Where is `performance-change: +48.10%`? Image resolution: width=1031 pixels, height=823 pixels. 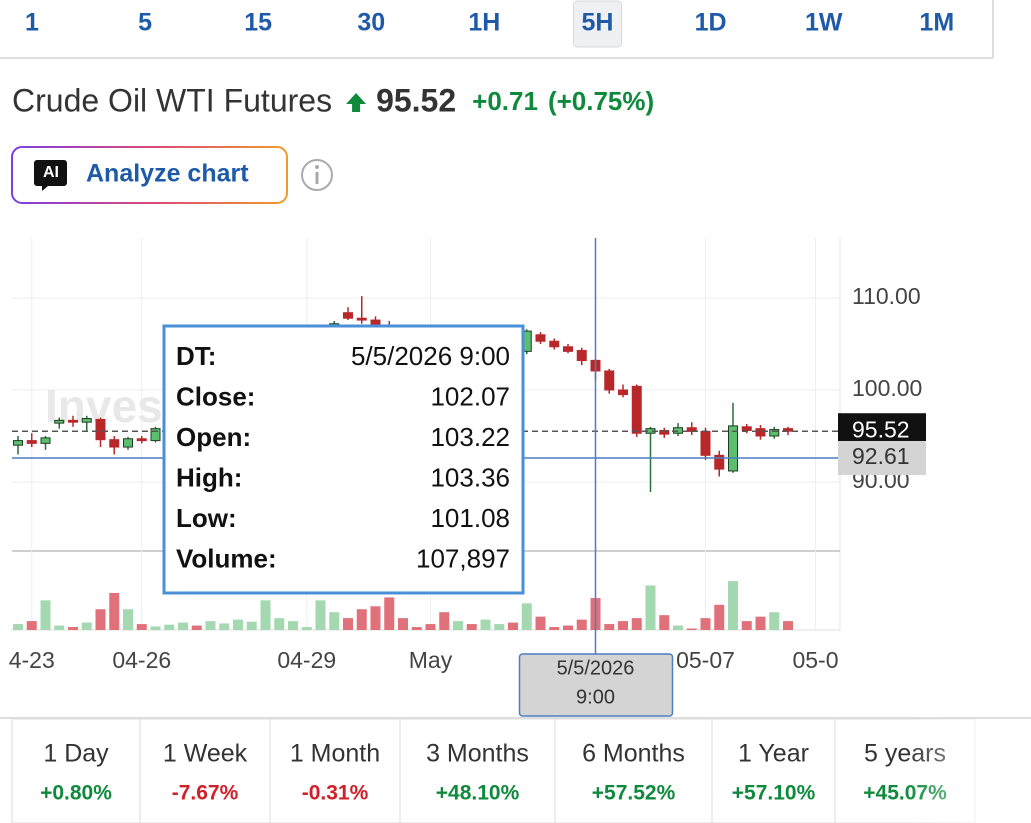 performance-change: +48.10% is located at coordinates (478, 793).